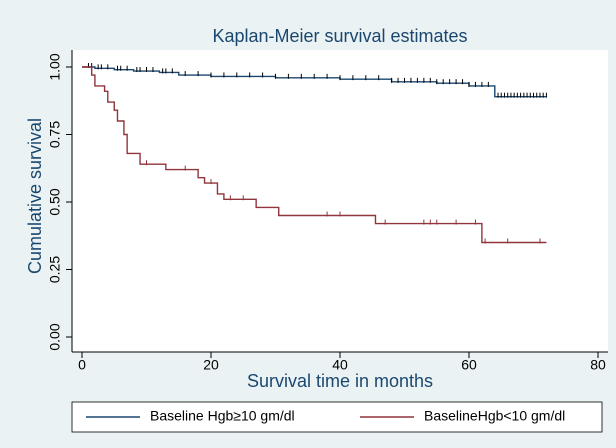 This screenshot has height=448, width=616. What do you see at coordinates (55, 201) in the screenshot?
I see `y-tick-label: 0.50` at bounding box center [55, 201].